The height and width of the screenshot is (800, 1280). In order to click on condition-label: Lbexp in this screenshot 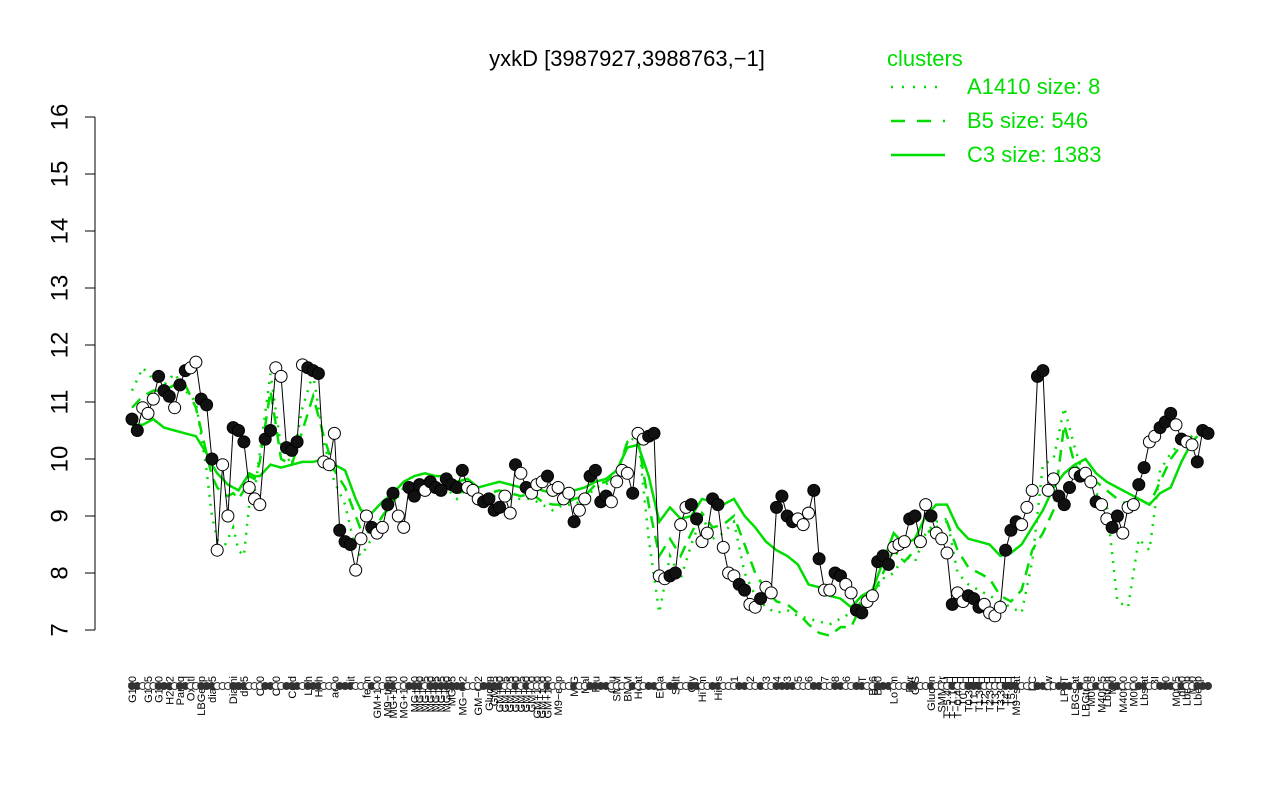, I will do `click(1198, 691)`.